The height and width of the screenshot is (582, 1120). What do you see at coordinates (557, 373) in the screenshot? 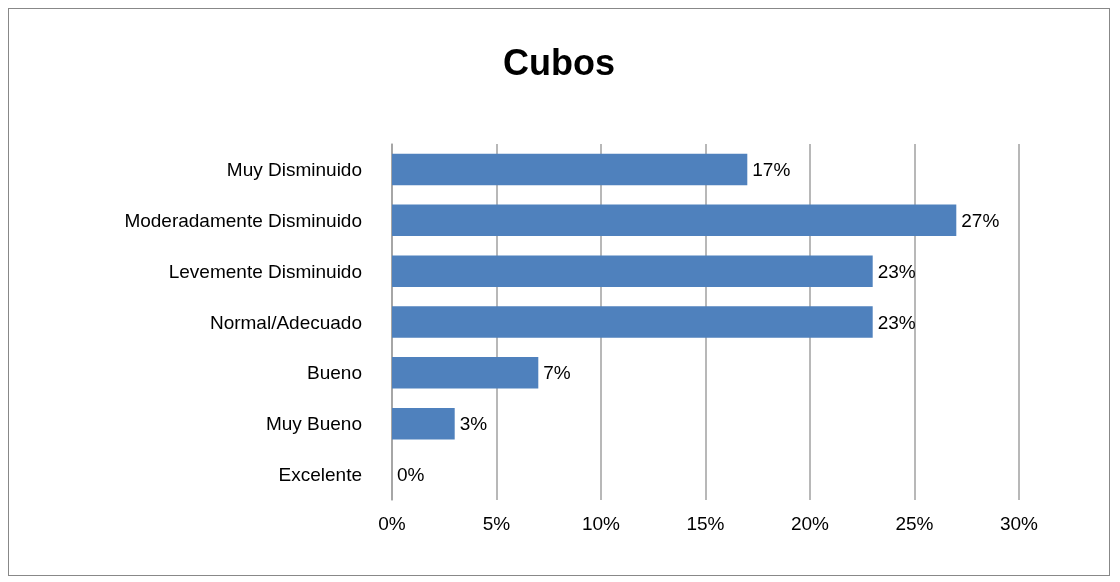
I see `data-label: 7%` at bounding box center [557, 373].